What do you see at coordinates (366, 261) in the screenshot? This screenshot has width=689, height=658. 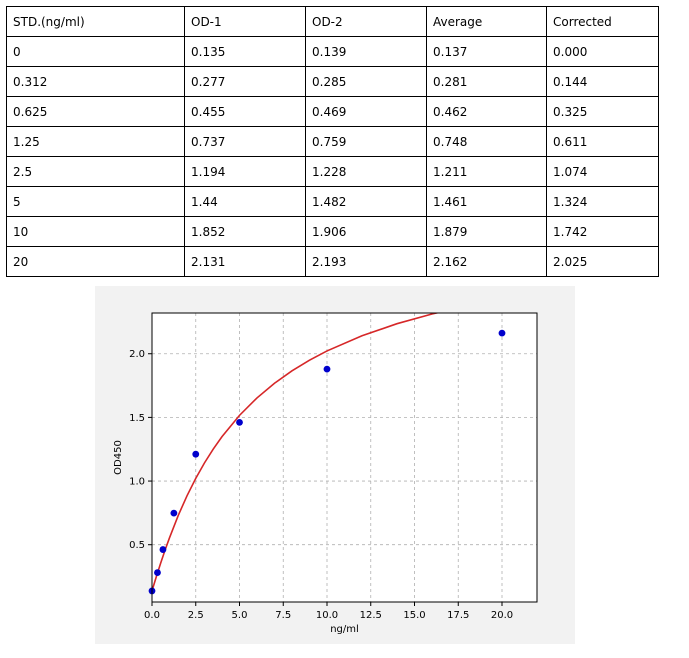 I see `table-cell: 2.193` at bounding box center [366, 261].